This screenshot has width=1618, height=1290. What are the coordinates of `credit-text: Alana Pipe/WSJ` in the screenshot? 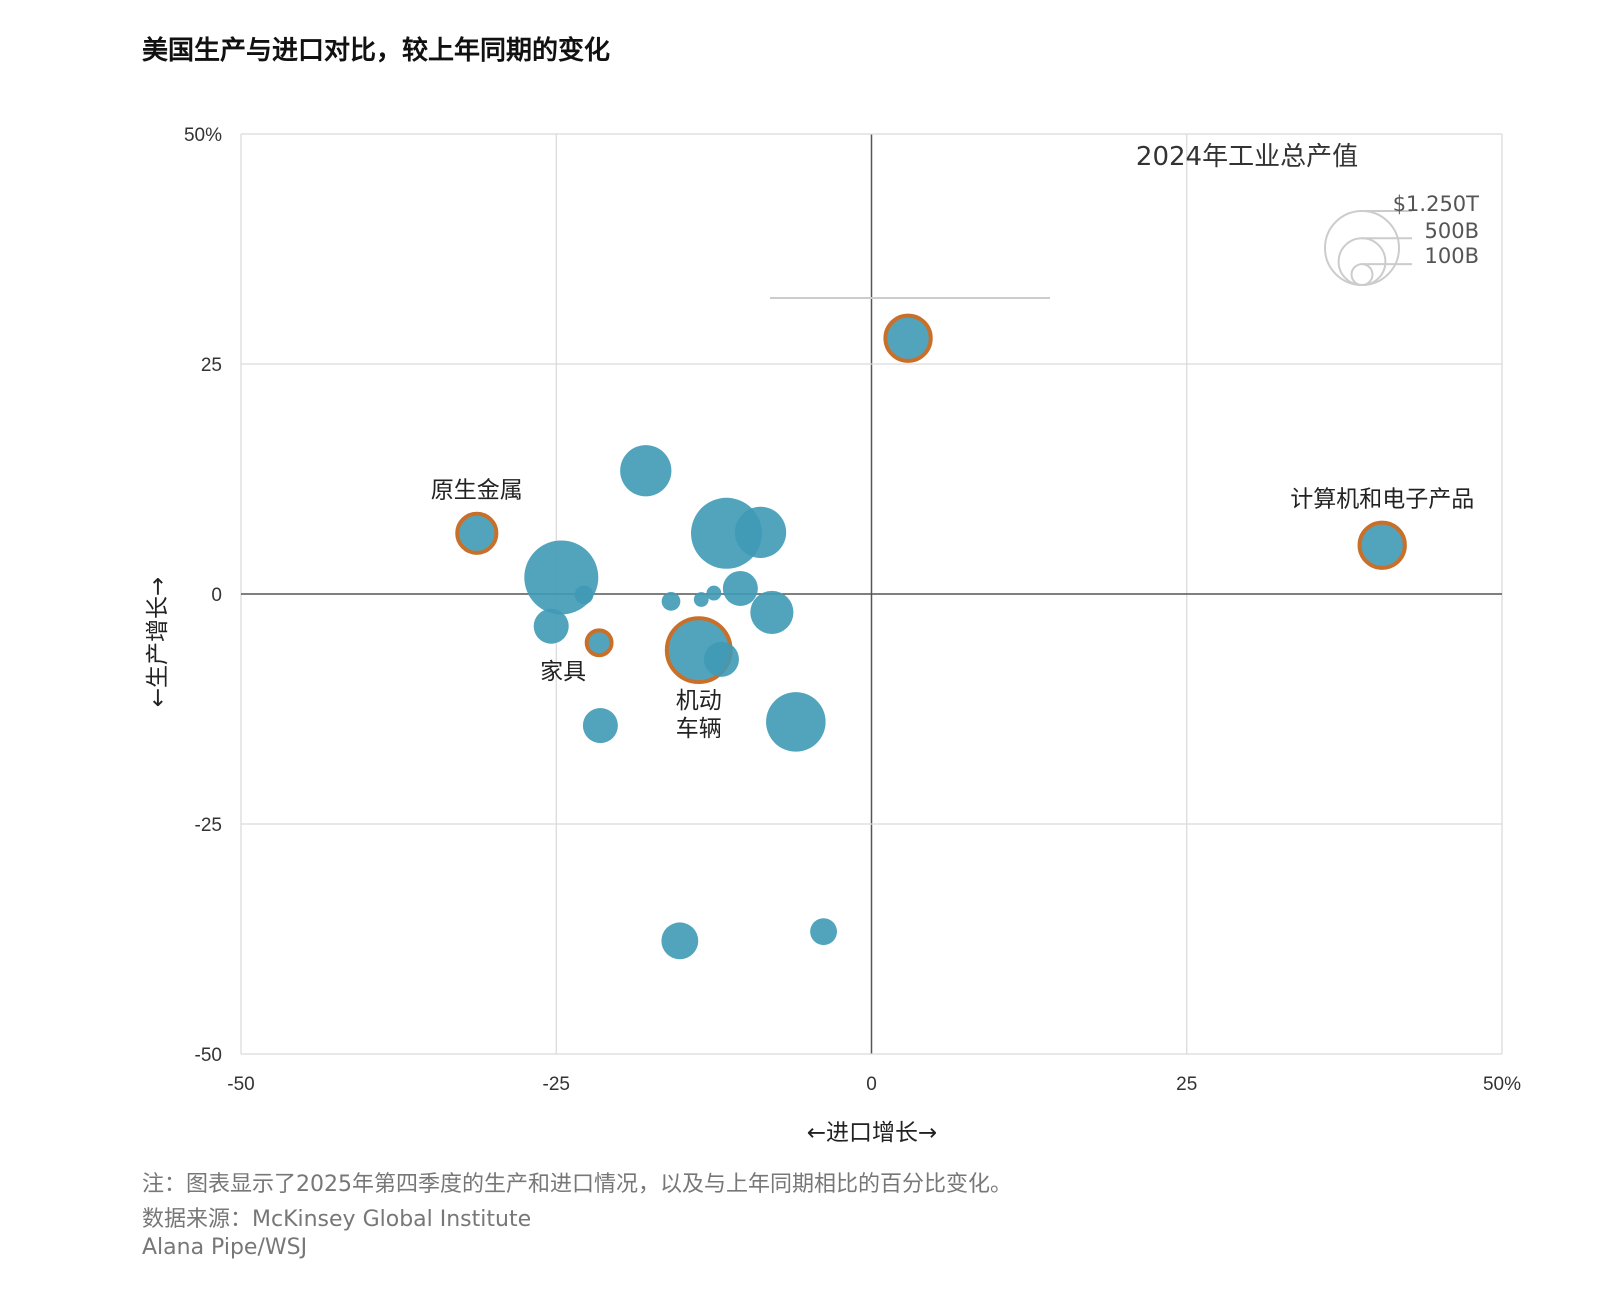 It's located at (225, 1247).